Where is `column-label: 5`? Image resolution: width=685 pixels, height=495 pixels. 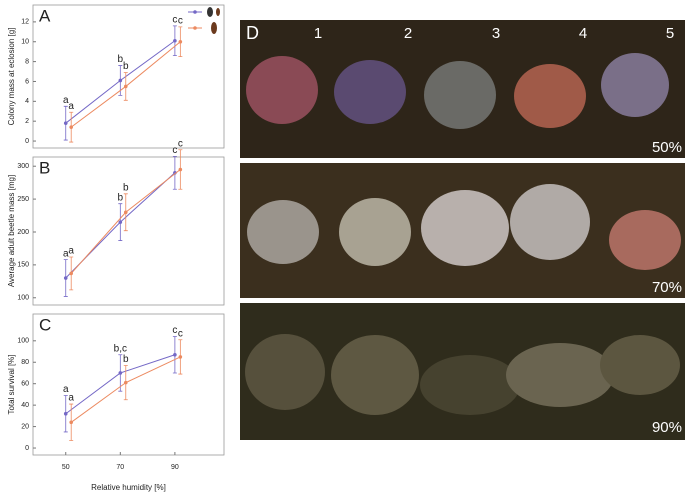 column-label: 5 is located at coordinates (670, 33).